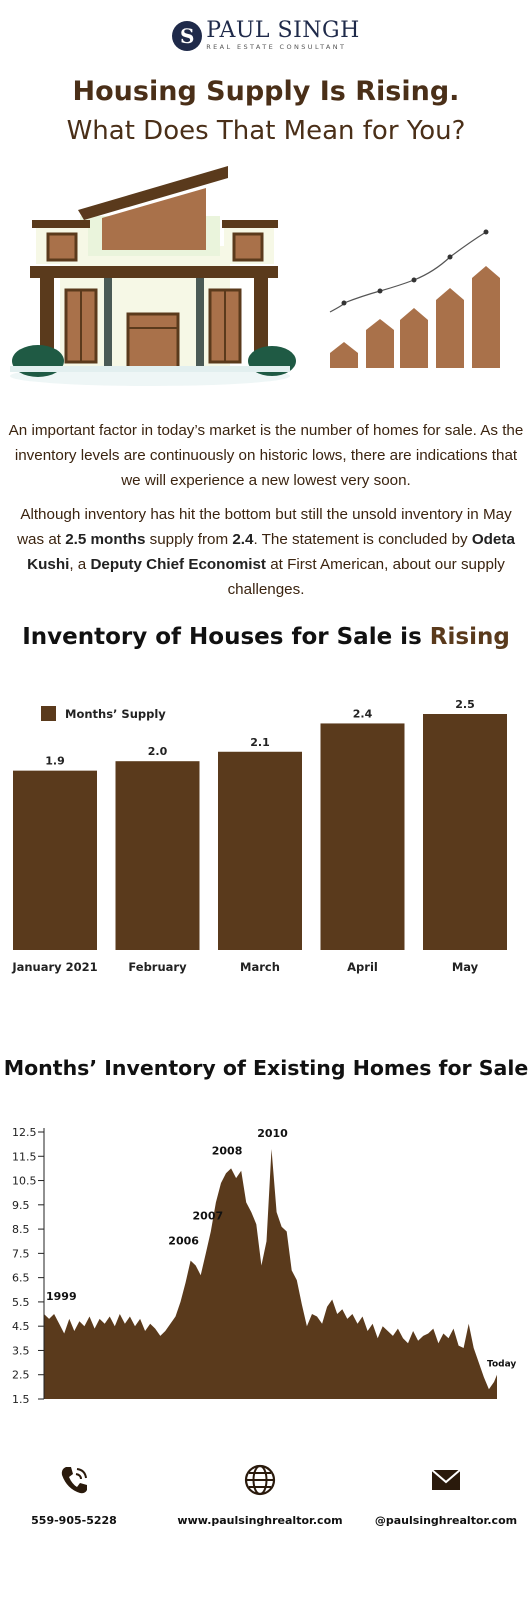  What do you see at coordinates (21, 1326) in the screenshot?
I see `y-tick-label: 4.5` at bounding box center [21, 1326].